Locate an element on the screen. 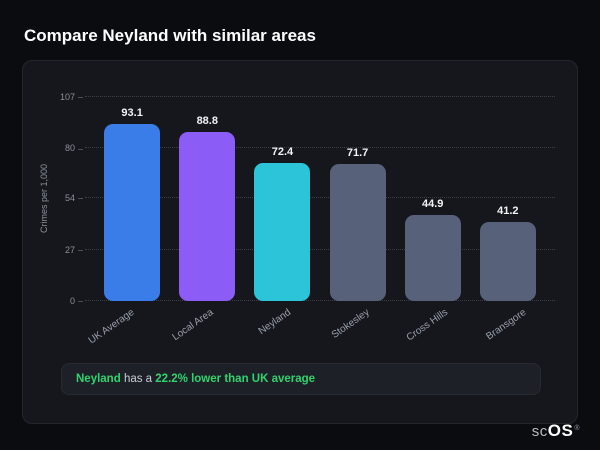 The width and height of the screenshot is (600, 450). x-tick-label: UK Average is located at coordinates (111, 327).